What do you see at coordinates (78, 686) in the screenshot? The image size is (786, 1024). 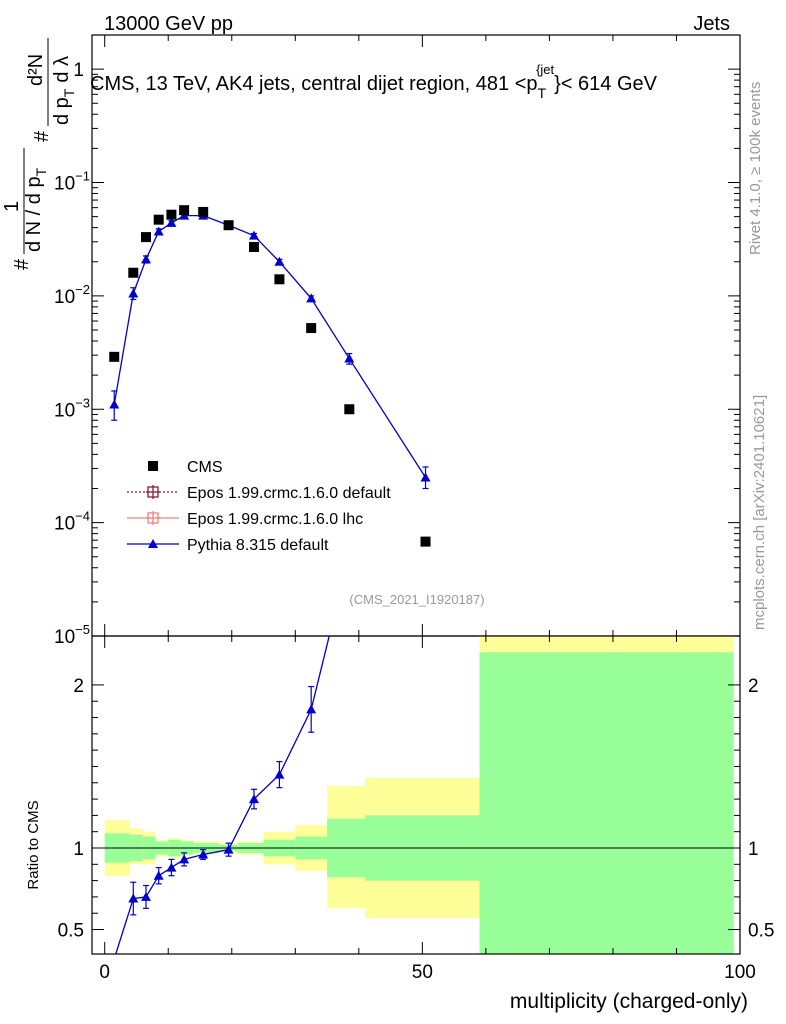 I see `ratio-tick-label-left-2: 2` at bounding box center [78, 686].